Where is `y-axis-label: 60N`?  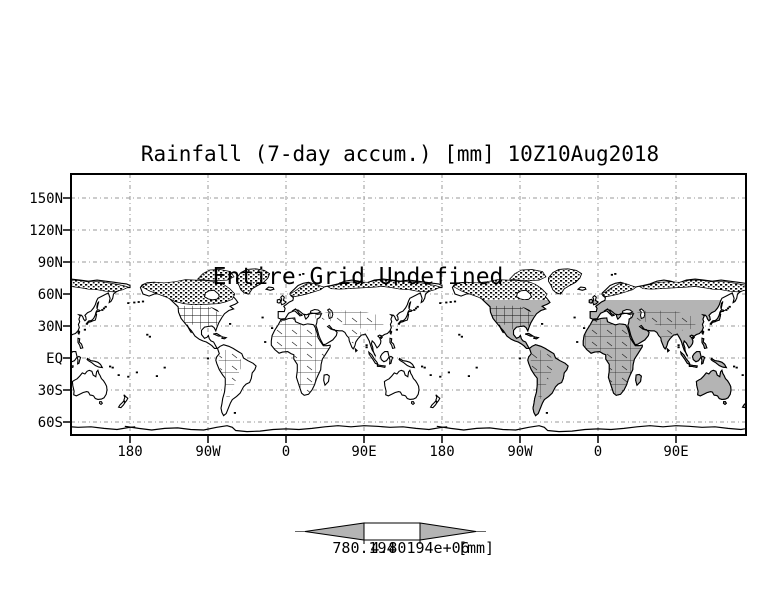
y-axis-label: 60N is located at coordinates (50, 295).